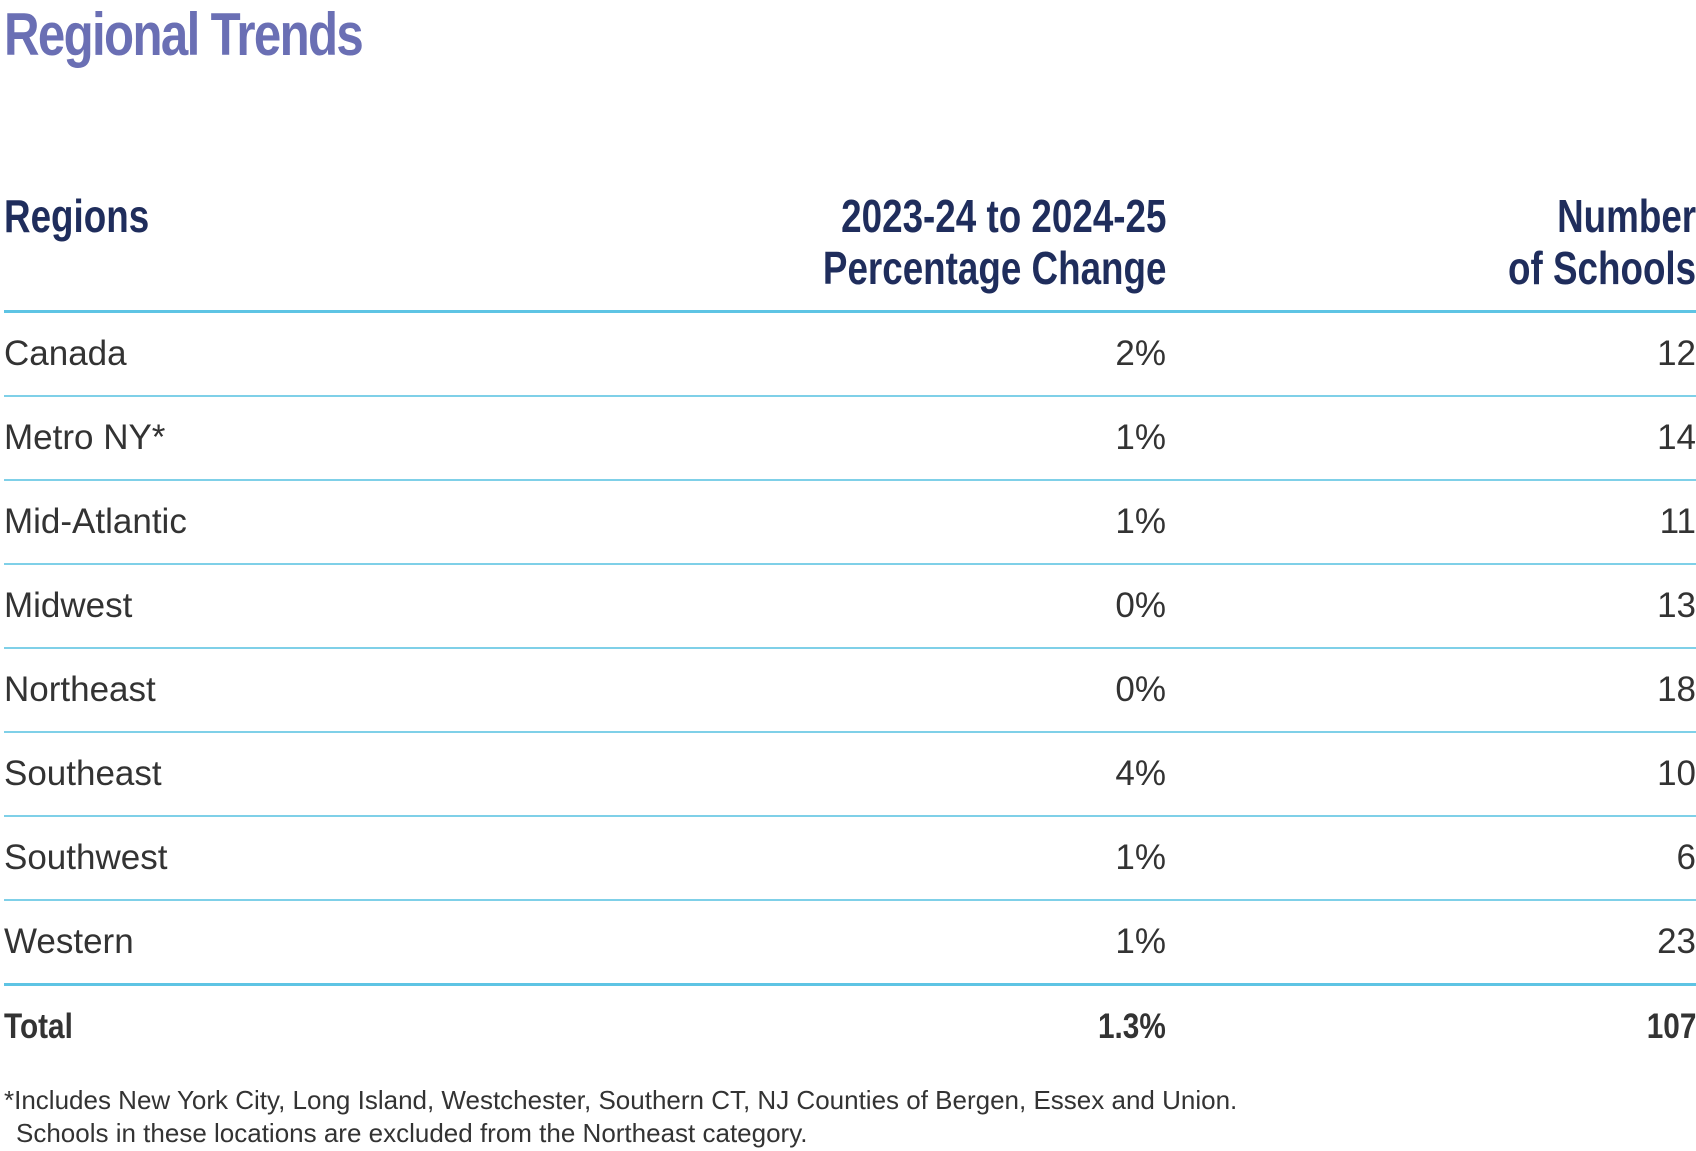 This screenshot has height=1151, width=1696. Describe the element at coordinates (1601, 268) in the screenshot. I see `header-schools-line2: of Schools` at that location.